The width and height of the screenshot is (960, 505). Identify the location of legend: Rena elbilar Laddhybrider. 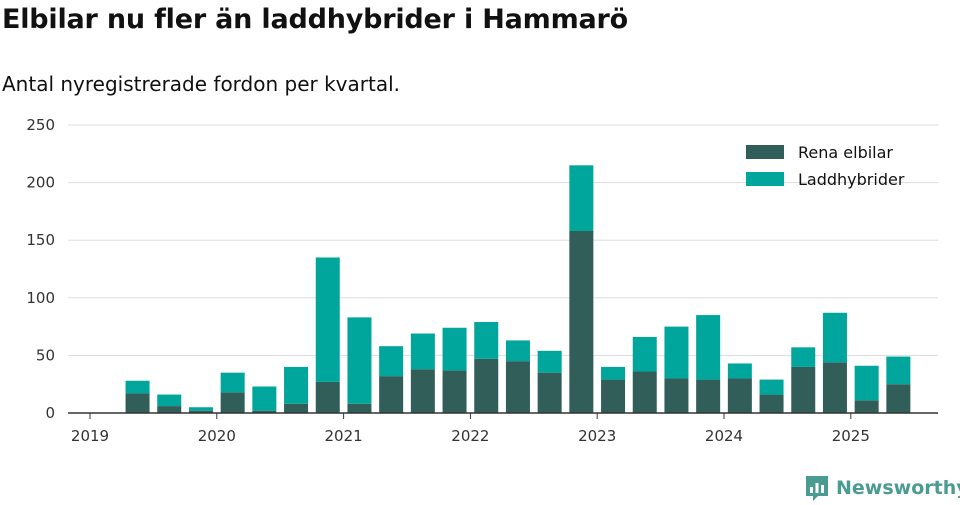
(825, 166).